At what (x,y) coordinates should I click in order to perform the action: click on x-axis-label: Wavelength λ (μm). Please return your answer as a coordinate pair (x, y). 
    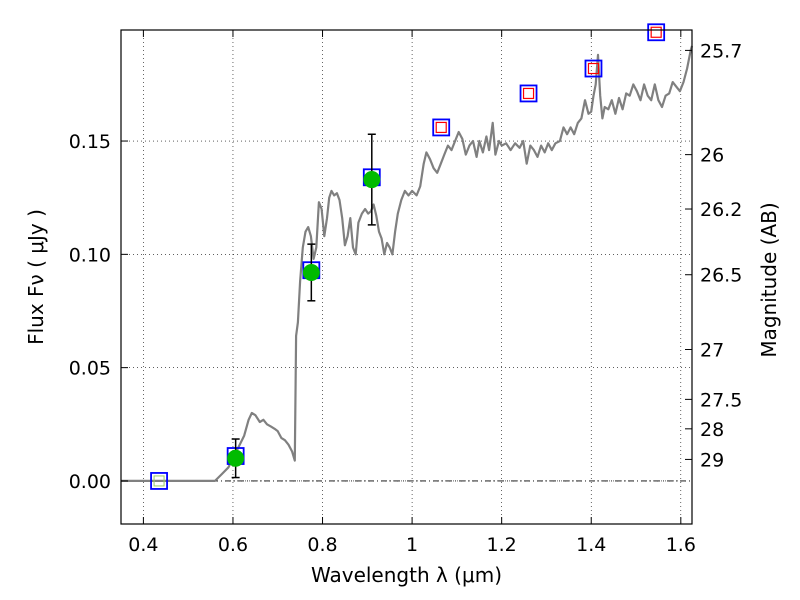
    Looking at the image, I should click on (406, 575).